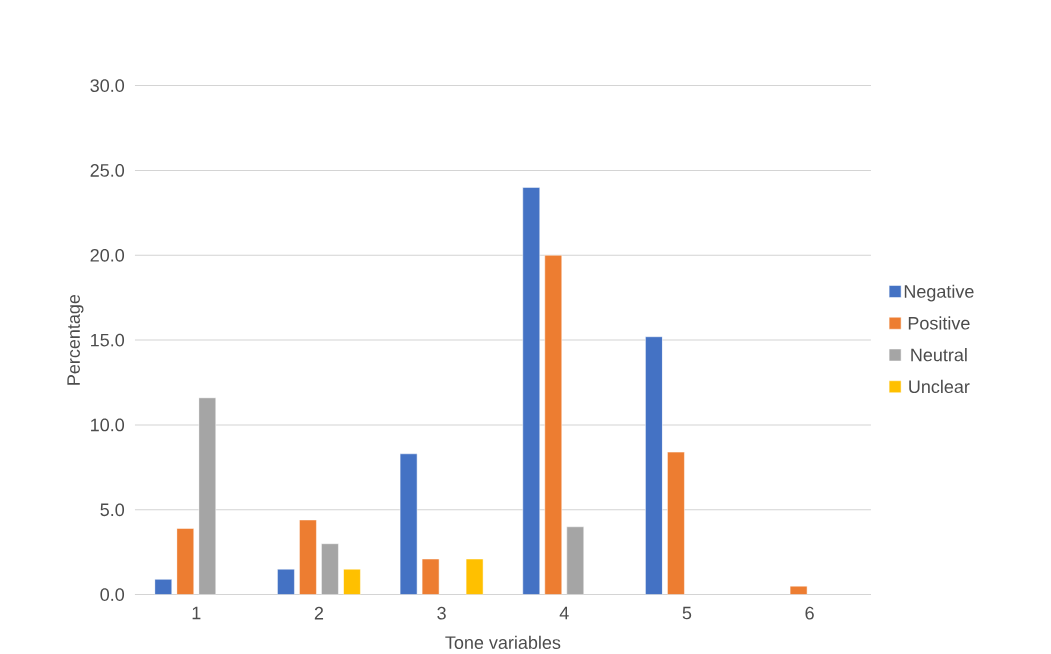 This screenshot has width=1051, height=654. What do you see at coordinates (112, 510) in the screenshot?
I see `y-tick-label: 5.0` at bounding box center [112, 510].